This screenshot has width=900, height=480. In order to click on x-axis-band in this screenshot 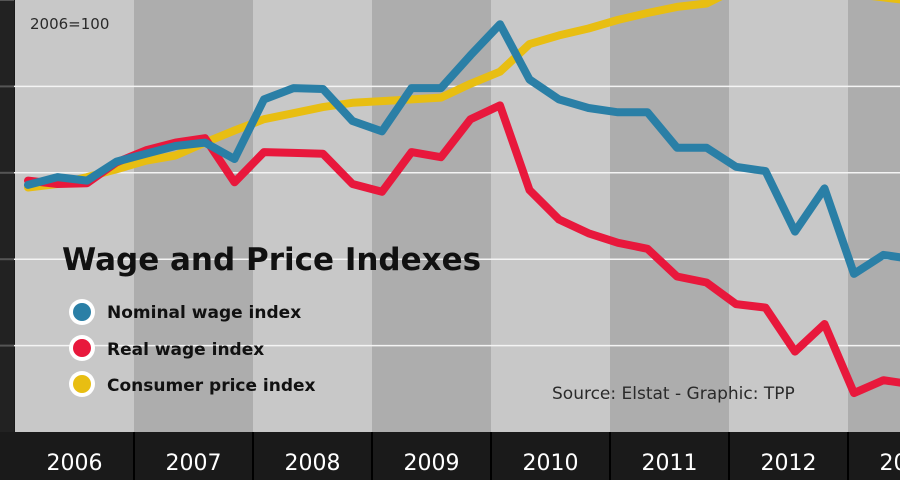, I will do `click(450, 456)`.